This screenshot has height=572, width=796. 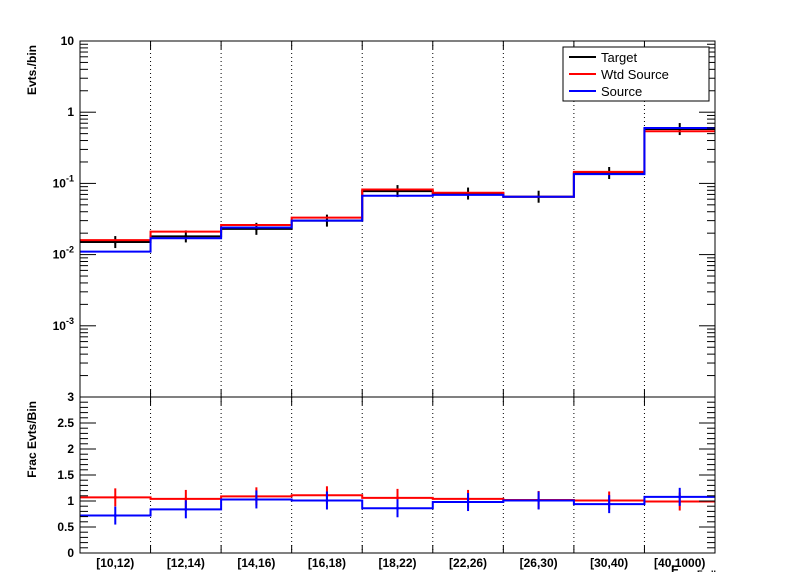 I want to click on x-tick-label: [12,14), so click(x=186, y=563).